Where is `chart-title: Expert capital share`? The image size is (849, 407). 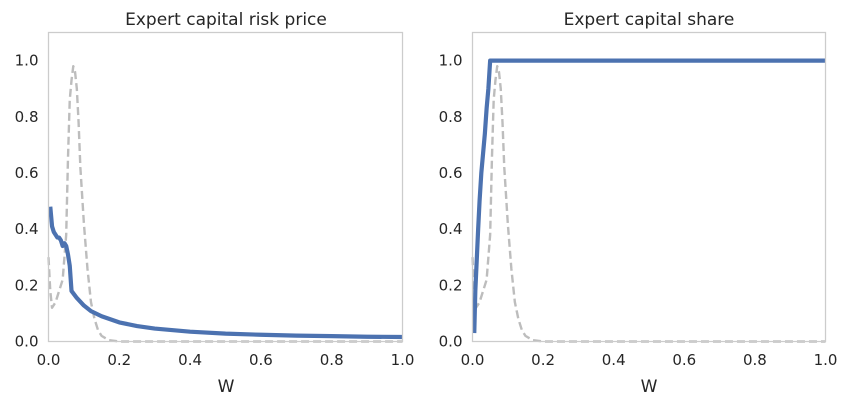
chart-title: Expert capital share is located at coordinates (649, 20).